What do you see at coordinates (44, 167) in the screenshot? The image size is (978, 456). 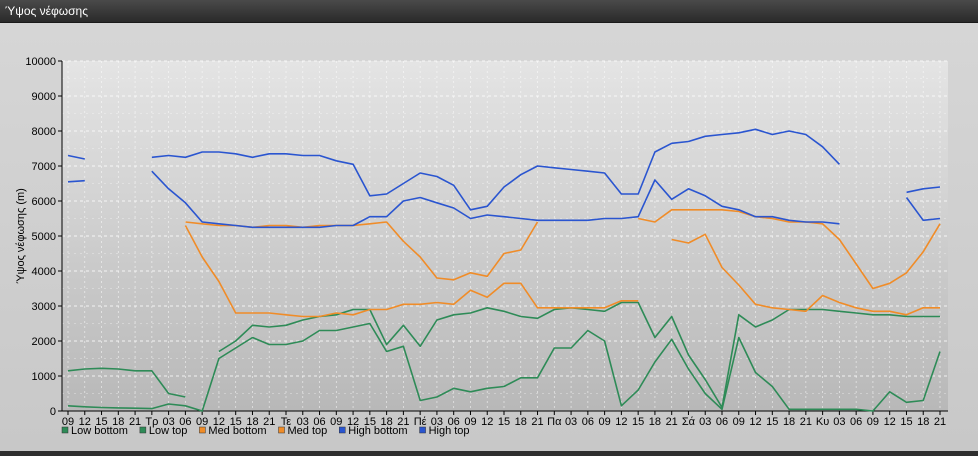 I see `y-tick-label: 7000` at bounding box center [44, 167].